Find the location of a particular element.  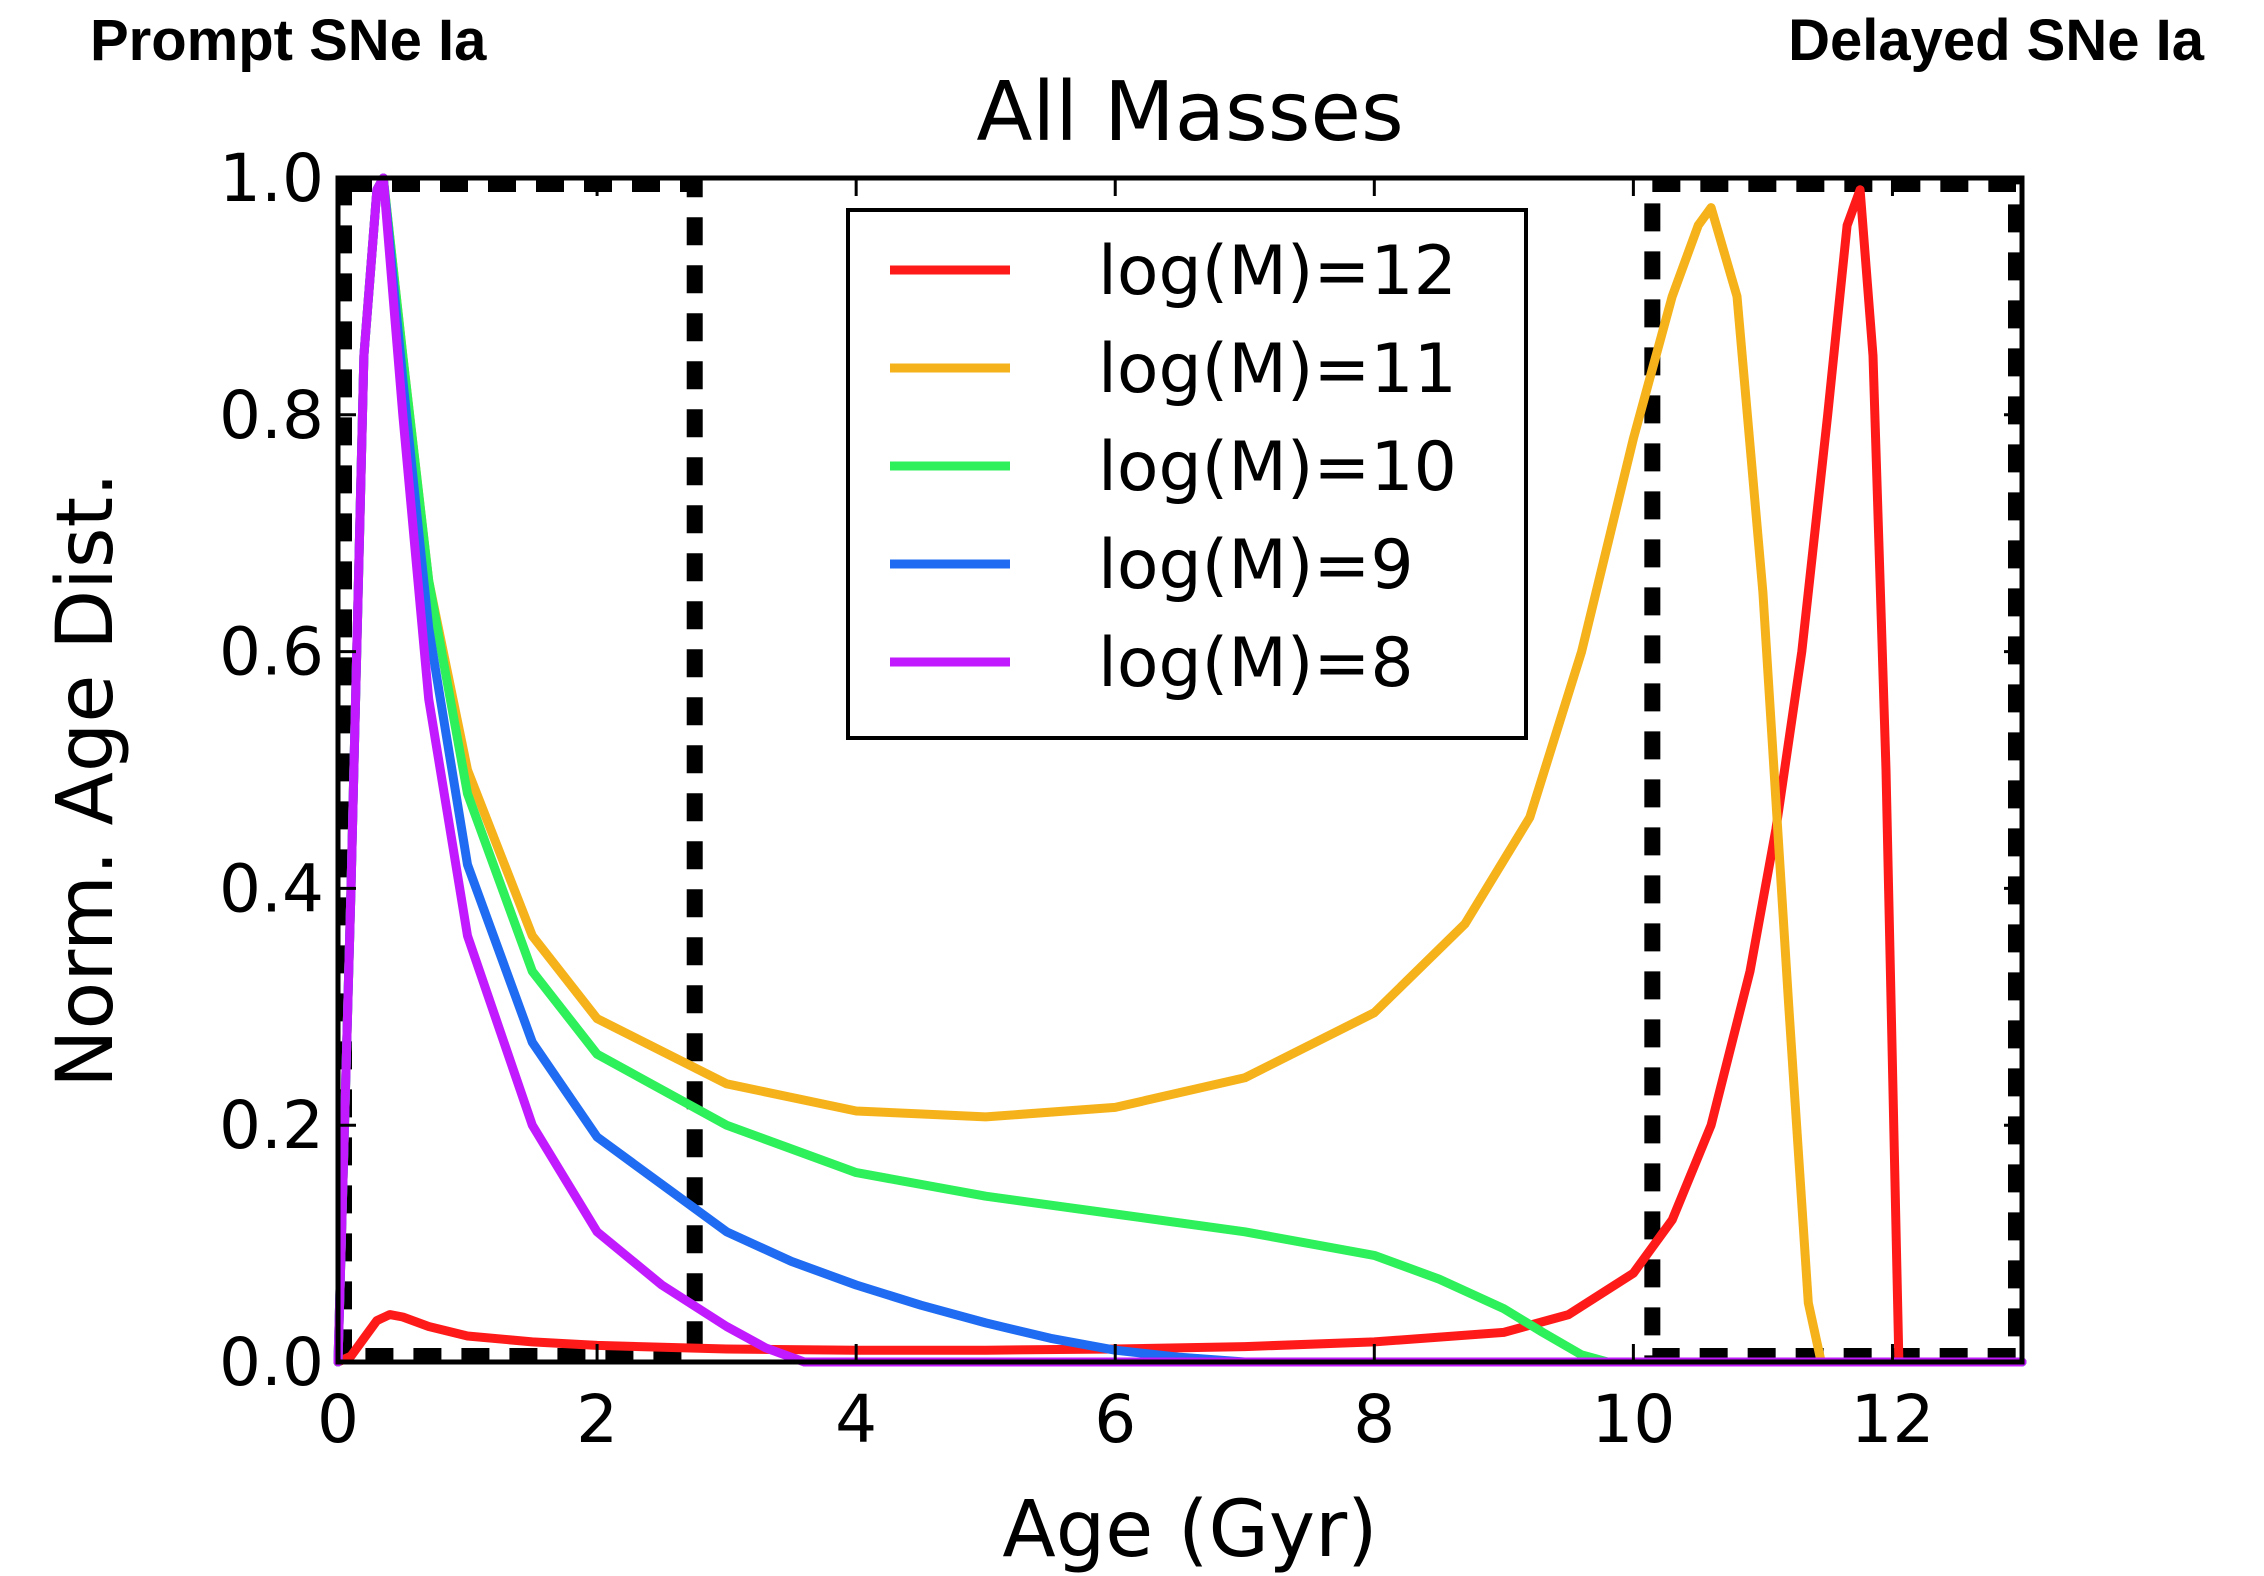

x-tick-label: 6 is located at coordinates (1115, 1419).